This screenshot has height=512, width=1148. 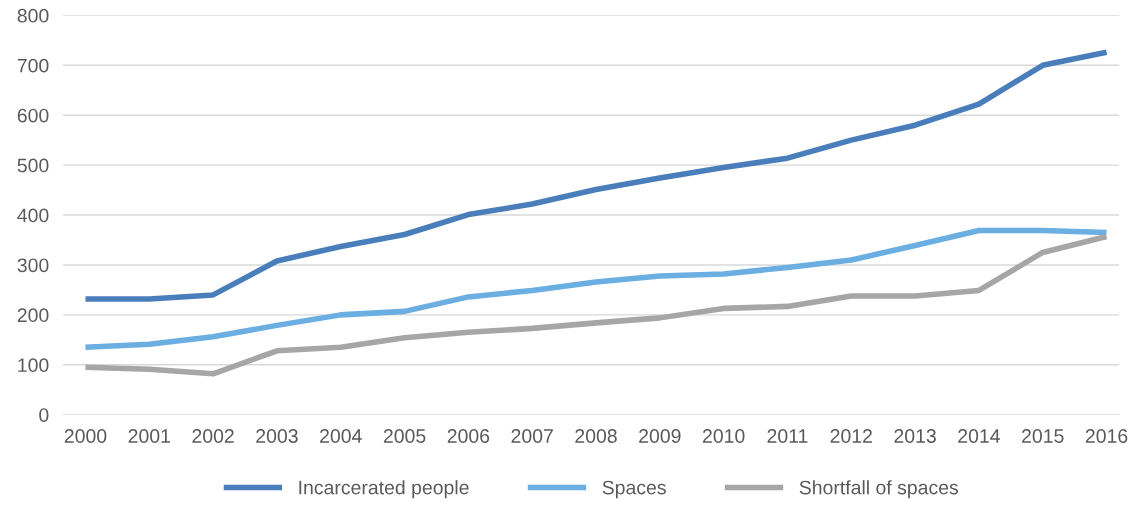 What do you see at coordinates (33, 15) in the screenshot?
I see `y-tick-label: 800` at bounding box center [33, 15].